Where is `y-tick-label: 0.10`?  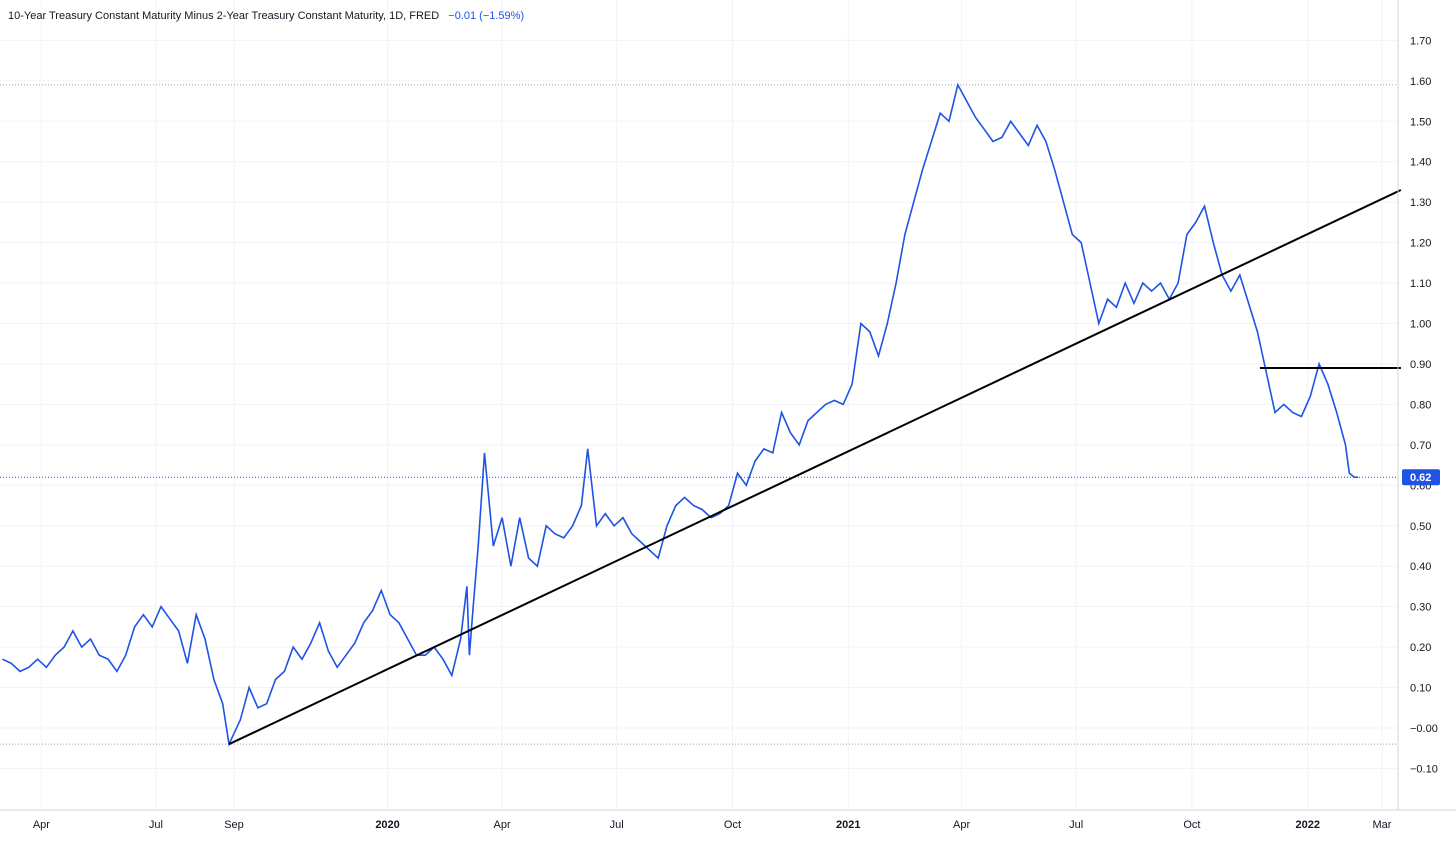 y-tick-label: 0.10 is located at coordinates (1420, 689).